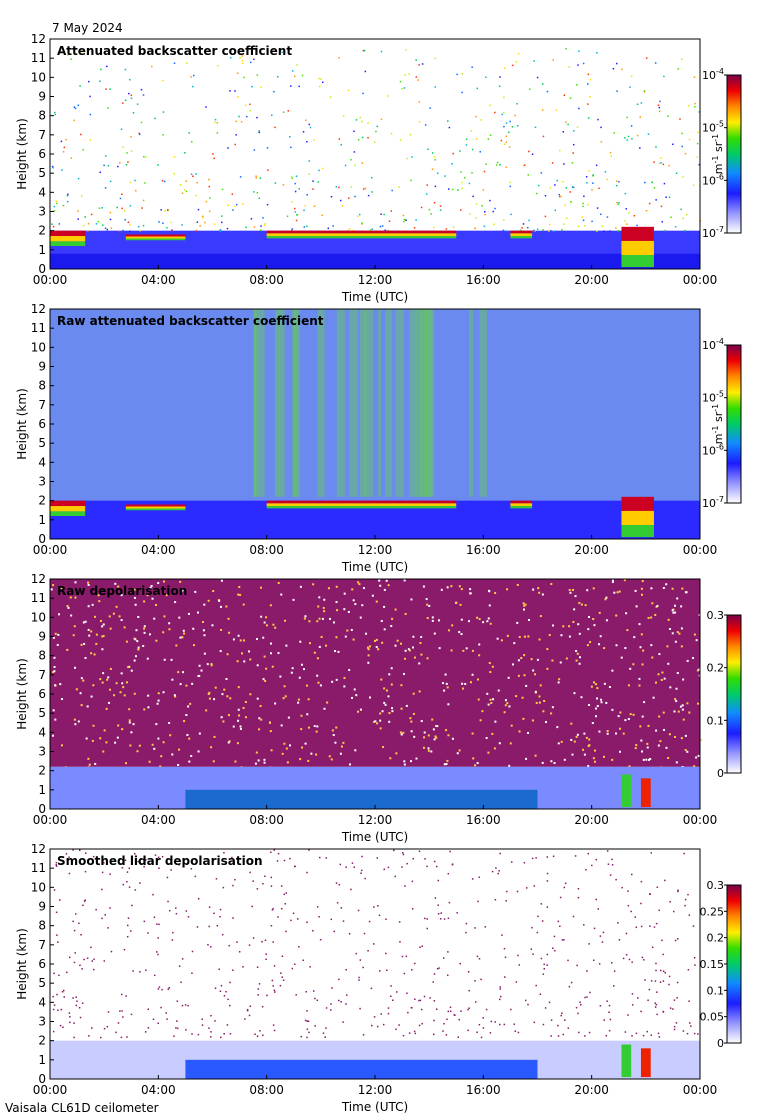 Image resolution: width=780 pixels, height=1120 pixels. I want to click on y-tick-label: 8, so click(42, 656).